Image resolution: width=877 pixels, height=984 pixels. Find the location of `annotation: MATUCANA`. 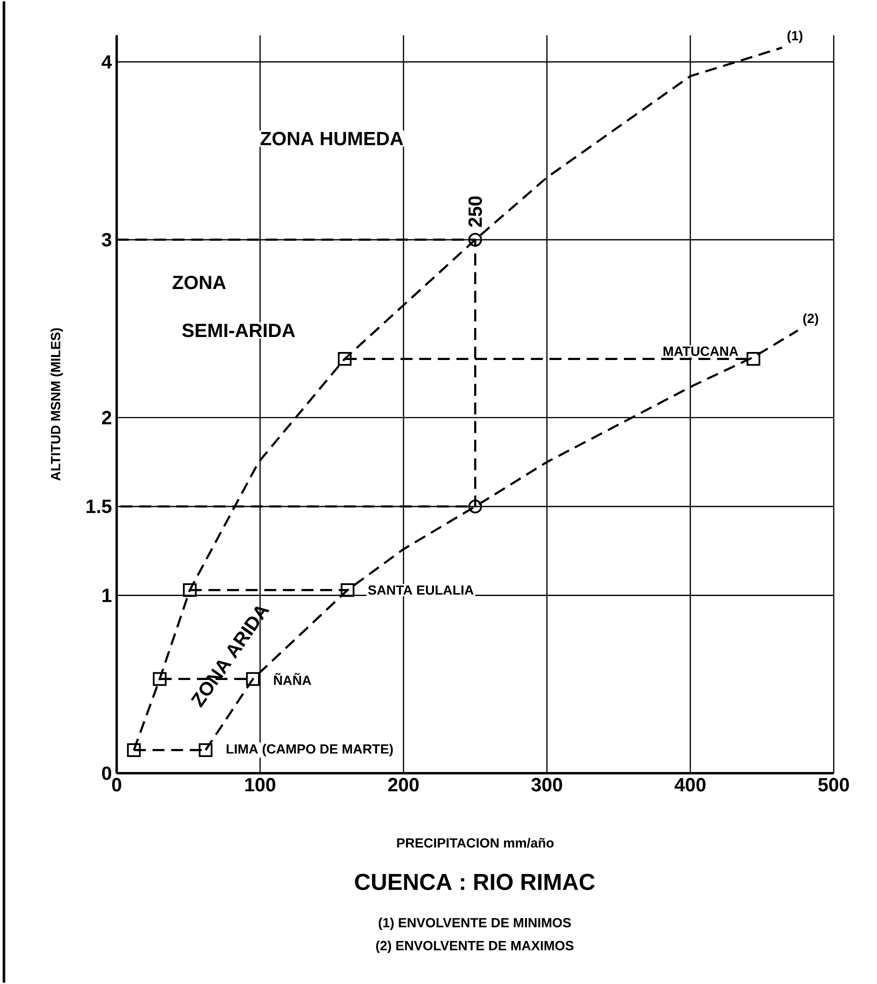

annotation: MATUCANA is located at coordinates (701, 351).